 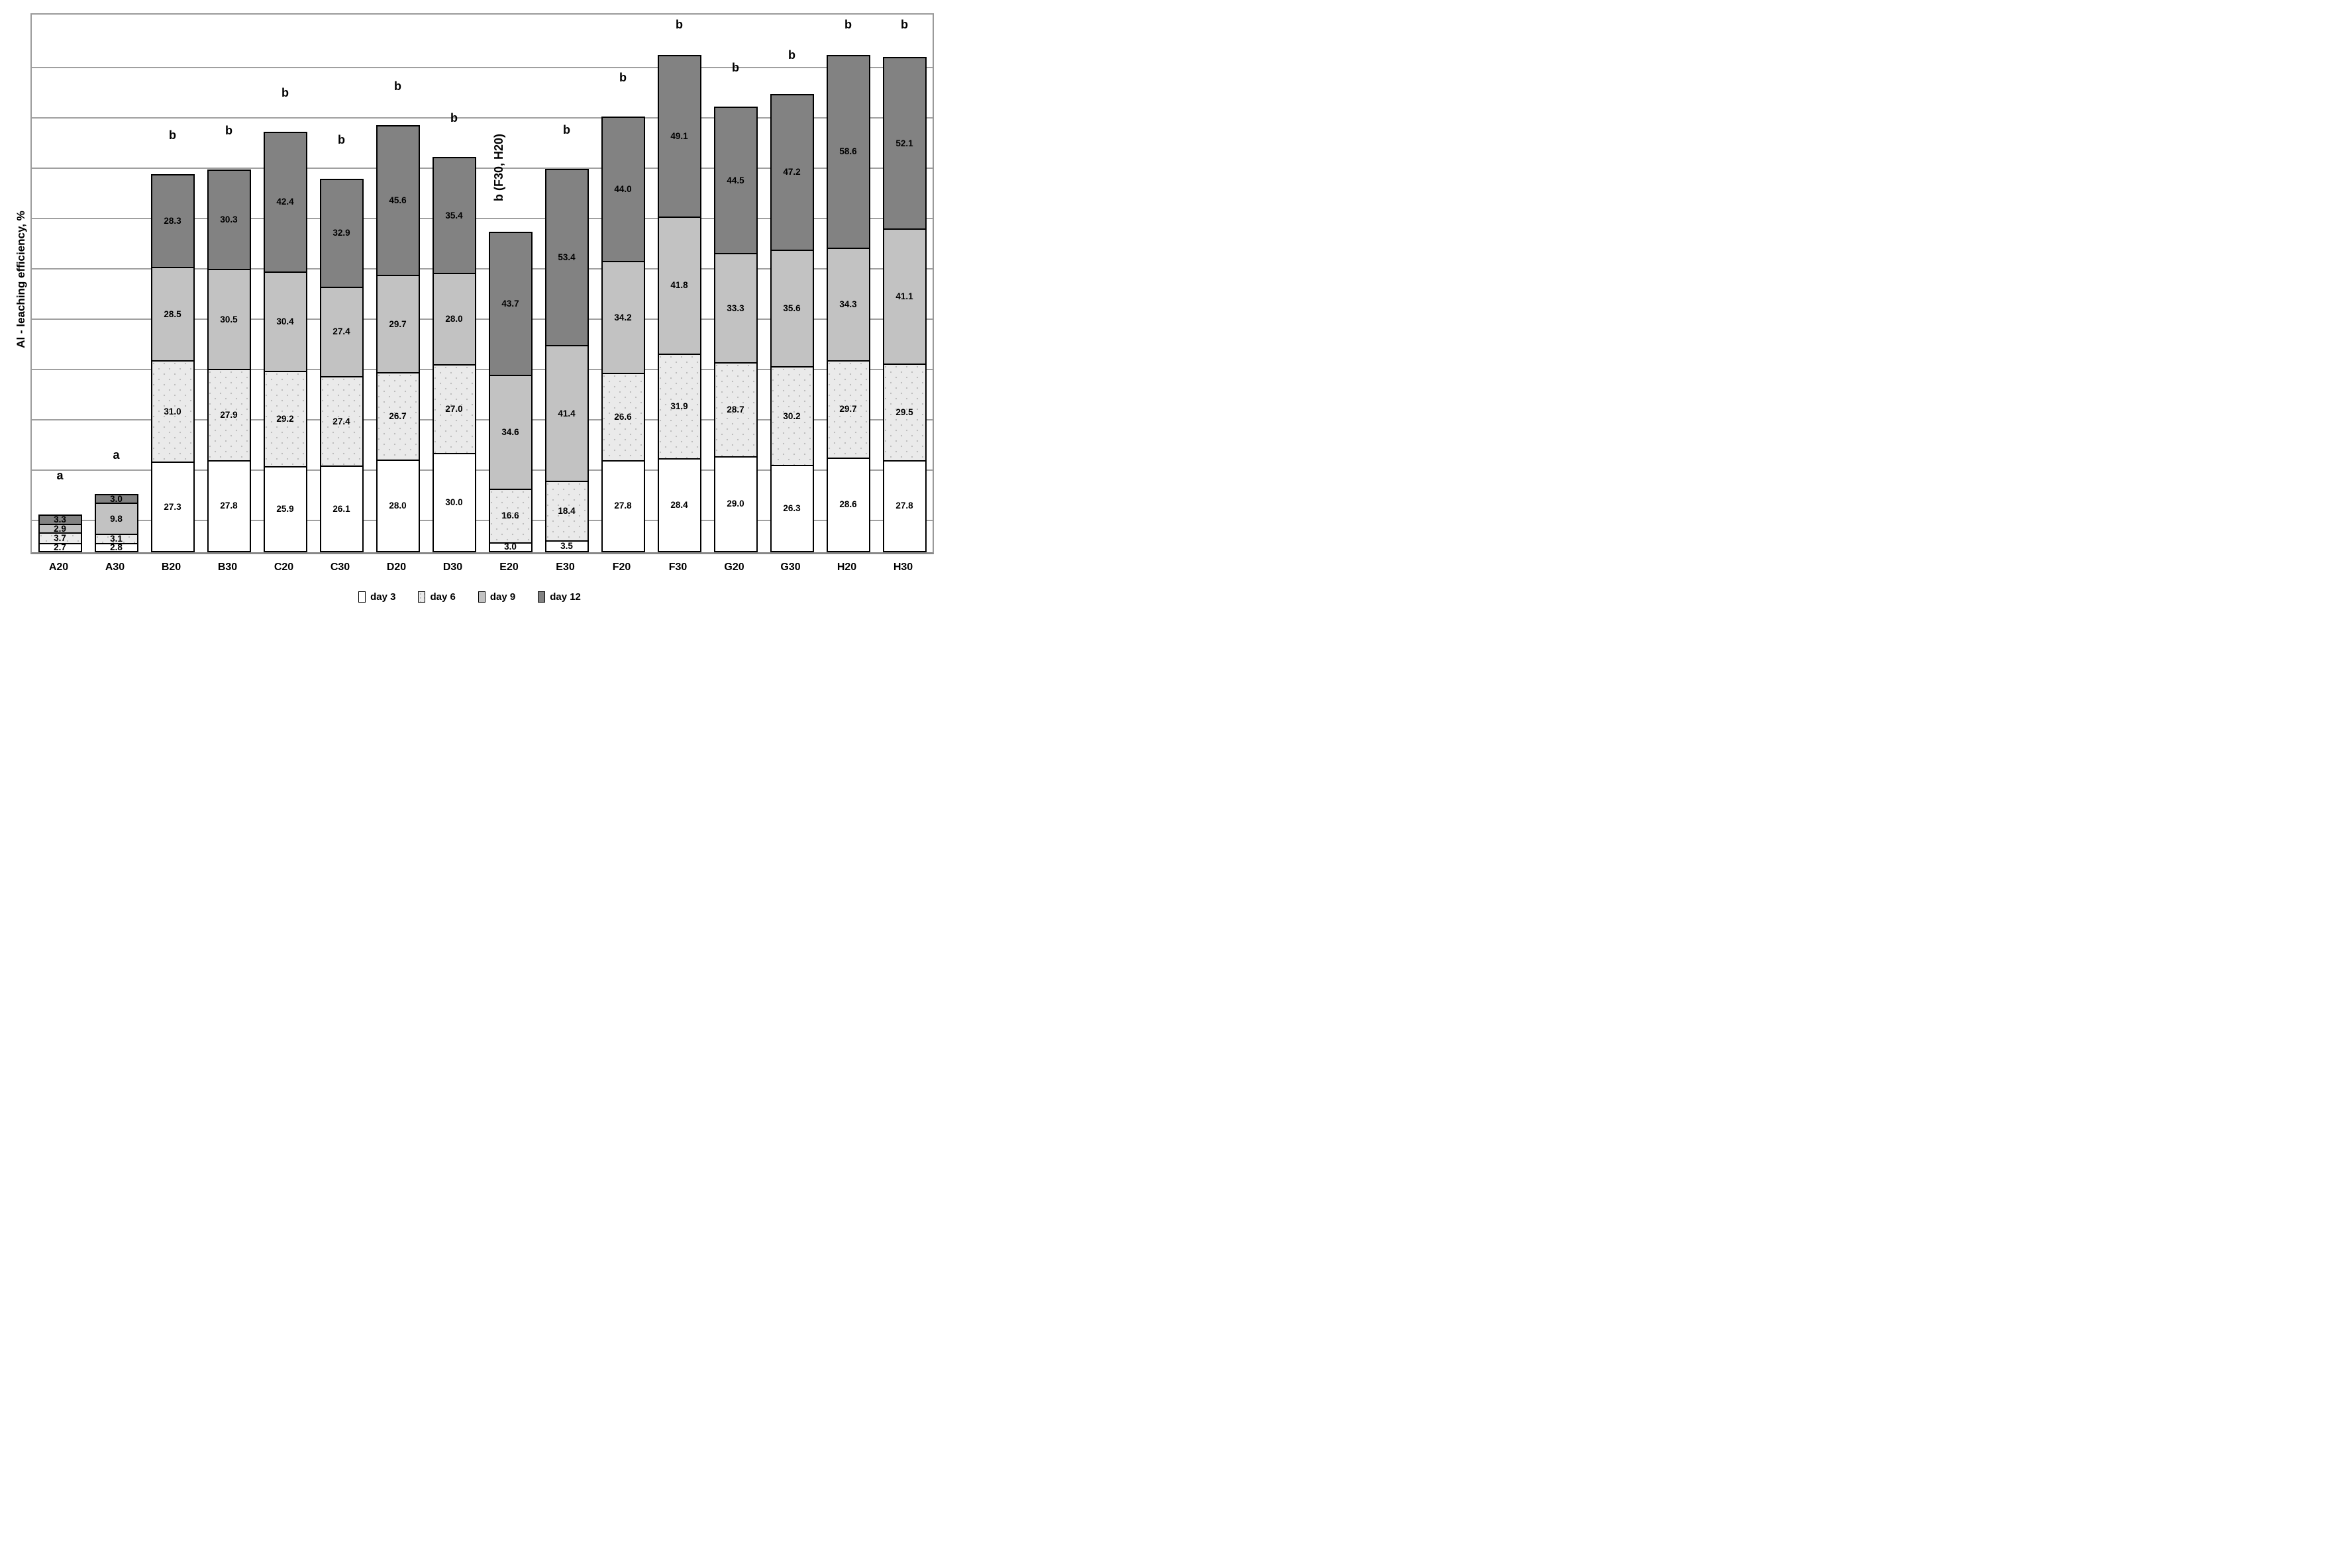 I want to click on category-label-B20: B20, so click(x=171, y=567).